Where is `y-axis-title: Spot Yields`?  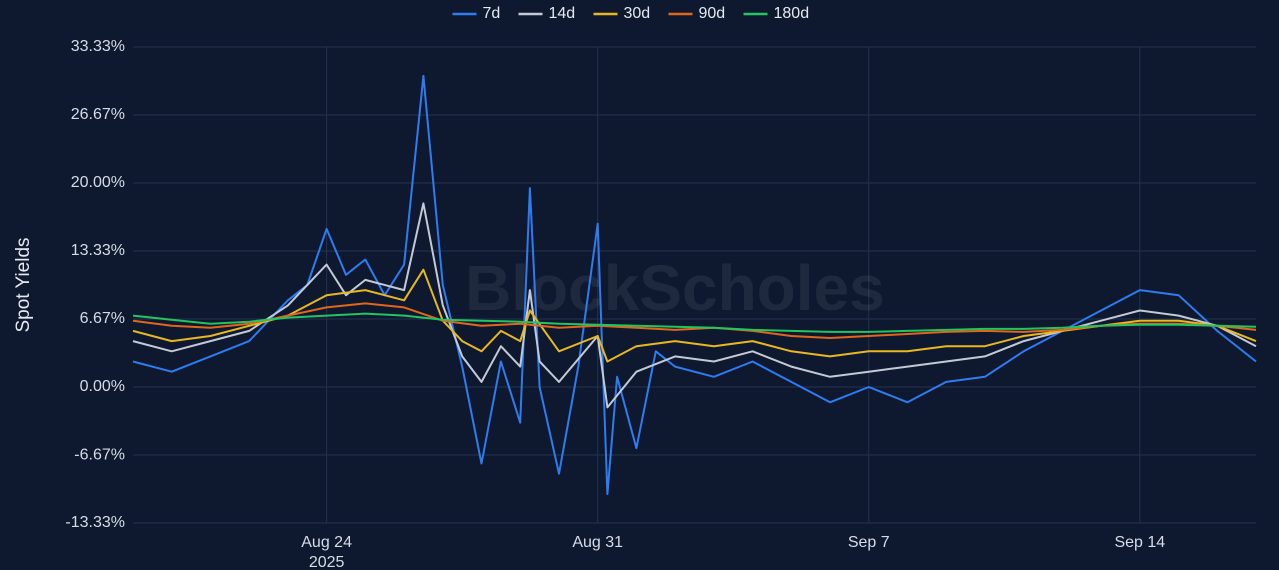
y-axis-title: Spot Yields is located at coordinates (23, 284).